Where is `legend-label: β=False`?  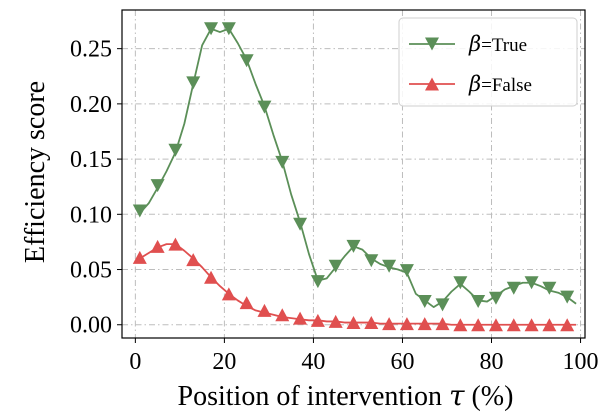 legend-label: β=False is located at coordinates (500, 84).